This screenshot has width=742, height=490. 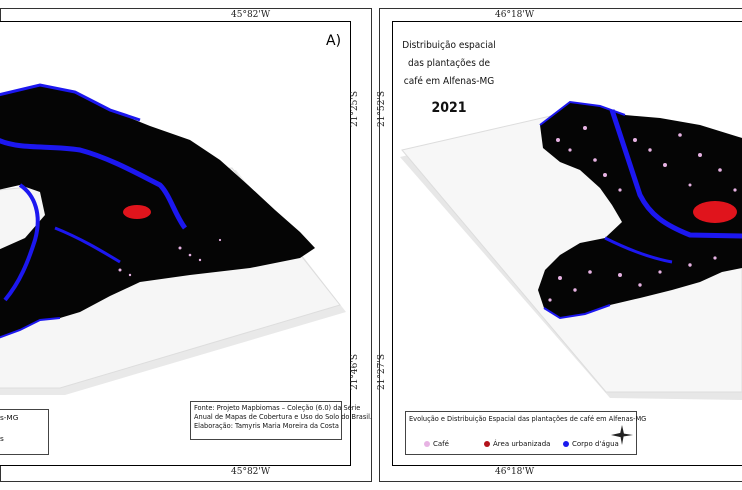 What do you see at coordinates (595, 444) in the screenshot?
I see `legend-label-water: Corpo d'água` at bounding box center [595, 444].